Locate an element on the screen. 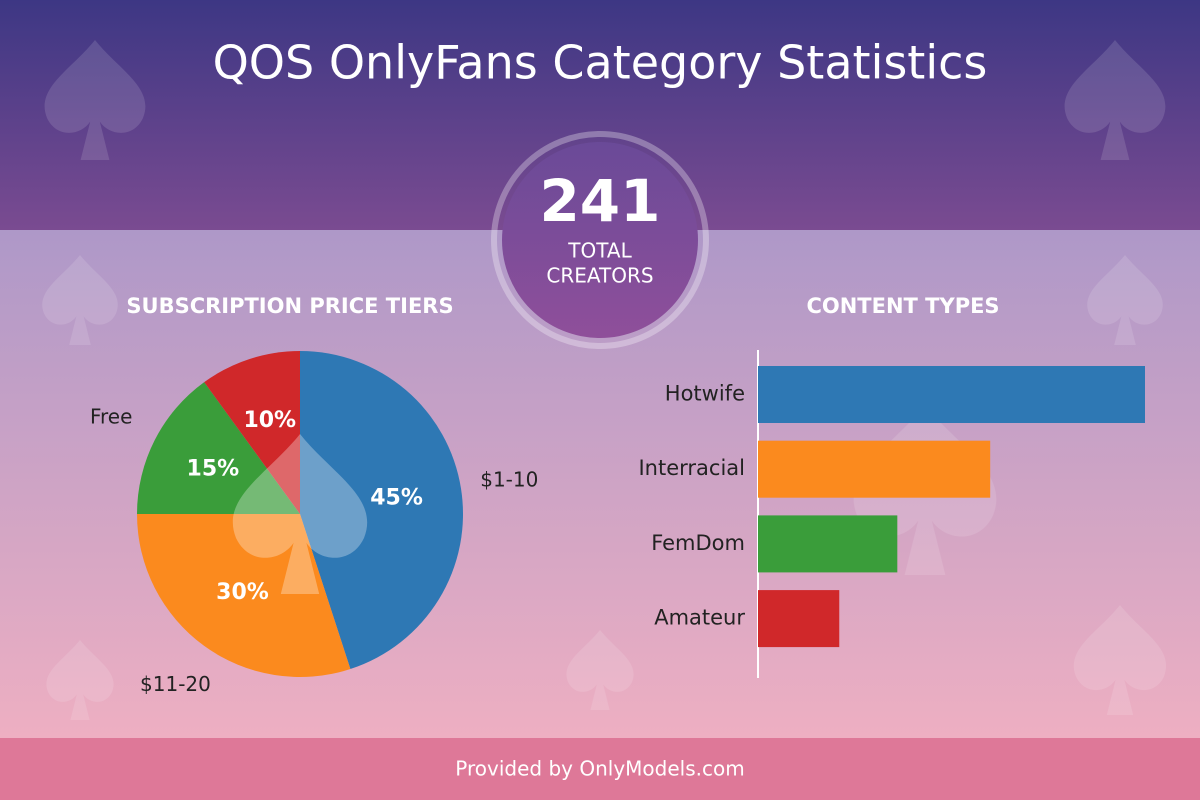  total-label: TOTAL is located at coordinates (599, 251).